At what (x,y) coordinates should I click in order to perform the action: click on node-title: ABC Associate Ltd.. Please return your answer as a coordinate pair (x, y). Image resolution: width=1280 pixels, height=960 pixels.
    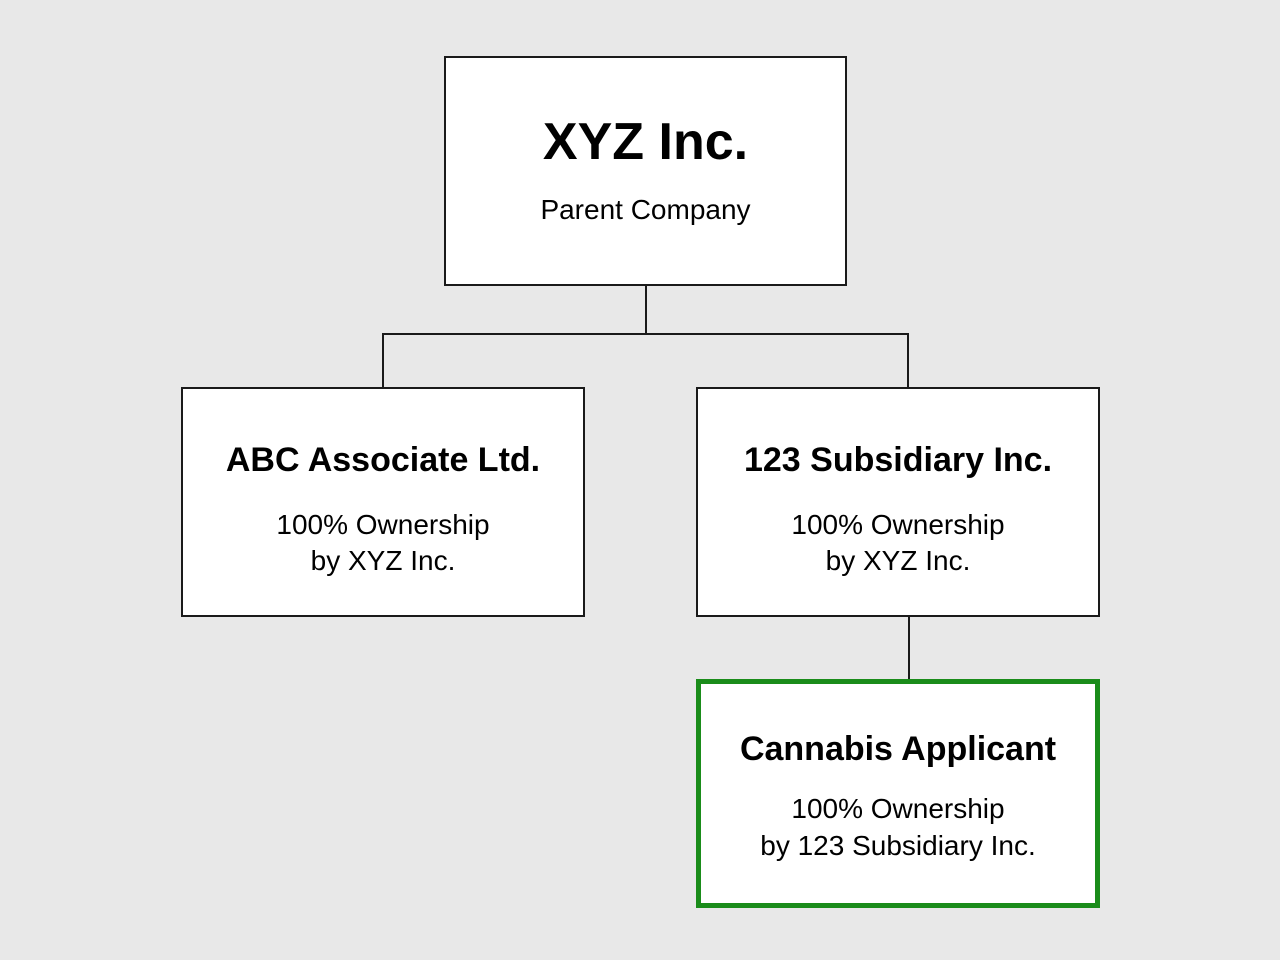
    Looking at the image, I should click on (383, 460).